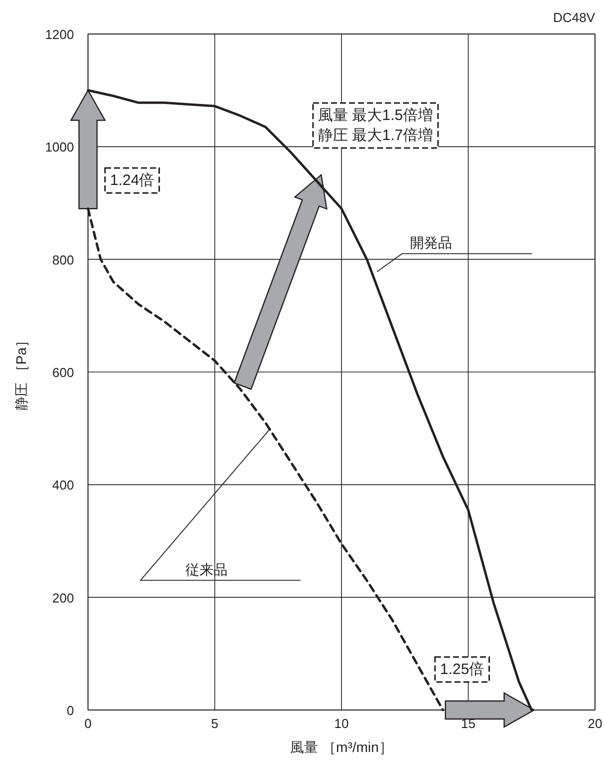 The height and width of the screenshot is (765, 605). What do you see at coordinates (341, 723) in the screenshot?
I see `x-tick-label: 10` at bounding box center [341, 723].